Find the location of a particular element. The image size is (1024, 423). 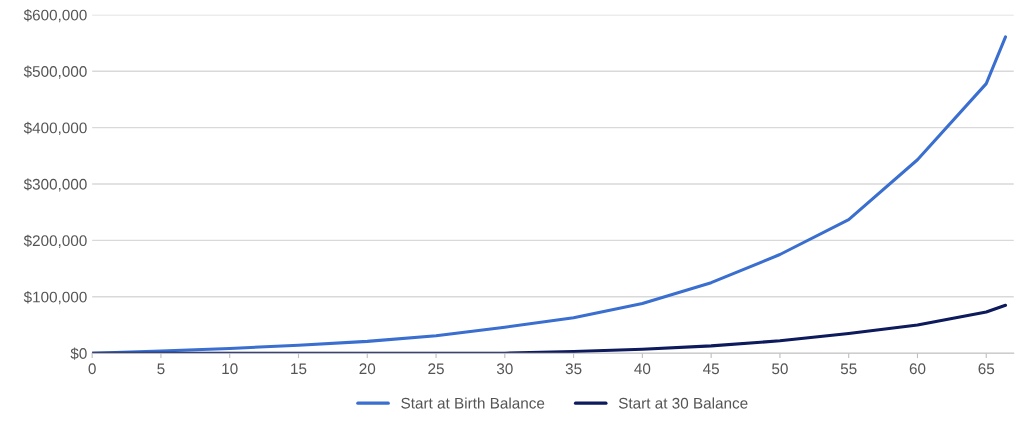

y-tick-label: $300,000 is located at coordinates (55, 185).